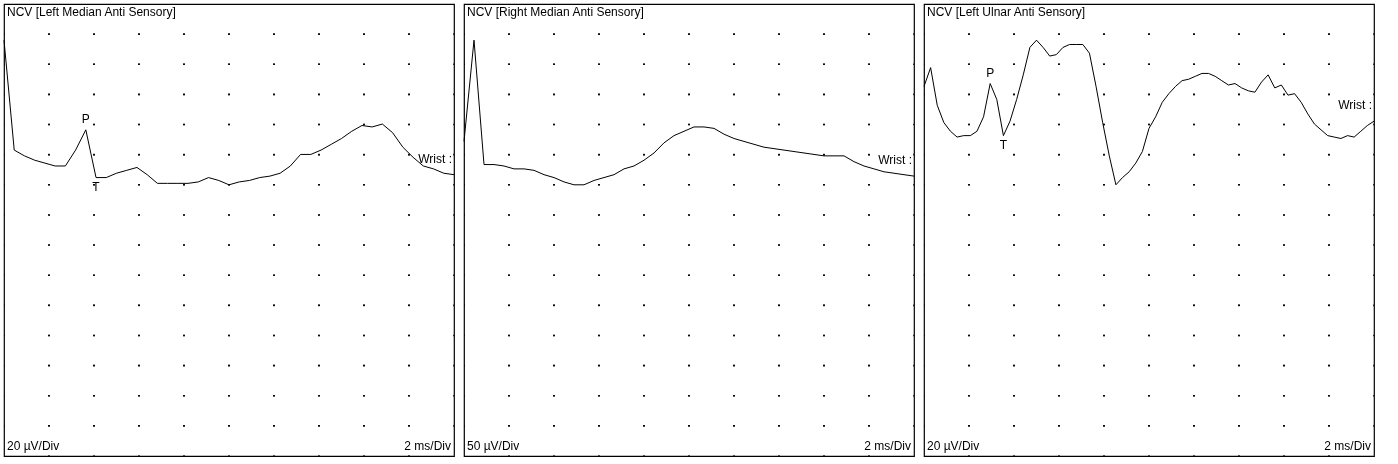 Image resolution: width=1398 pixels, height=464 pixels. Describe the element at coordinates (91, 12) in the screenshot. I see `chart-title: NCV [Left Median Anti Sensory]` at that location.